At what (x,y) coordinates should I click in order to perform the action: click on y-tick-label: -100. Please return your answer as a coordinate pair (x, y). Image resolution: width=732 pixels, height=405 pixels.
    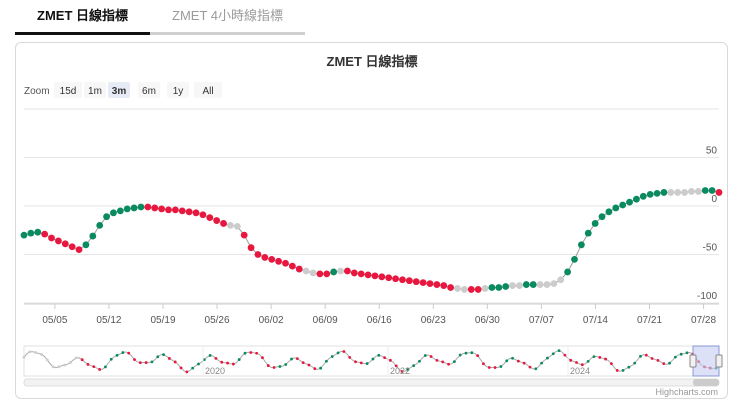
    Looking at the image, I should click on (707, 296).